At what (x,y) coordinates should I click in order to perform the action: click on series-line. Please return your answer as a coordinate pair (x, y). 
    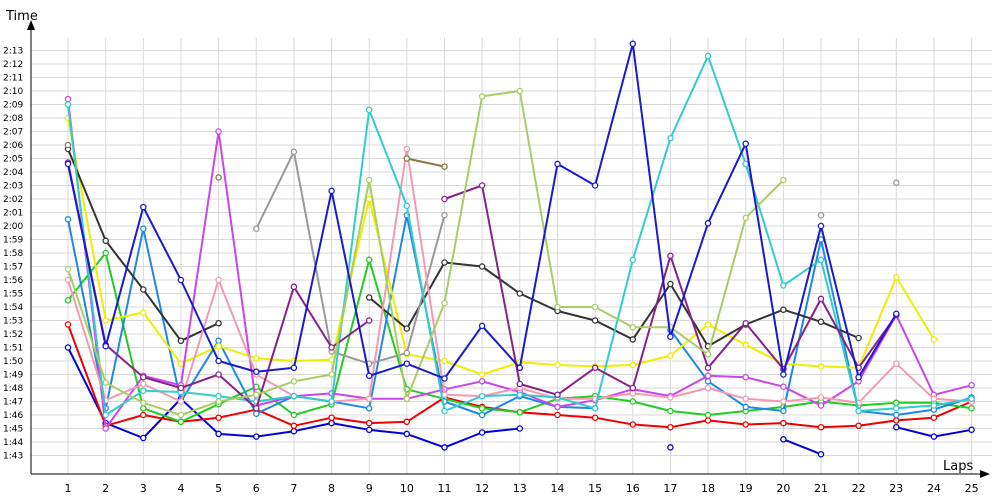
    Looking at the image, I should click on (425, 162).